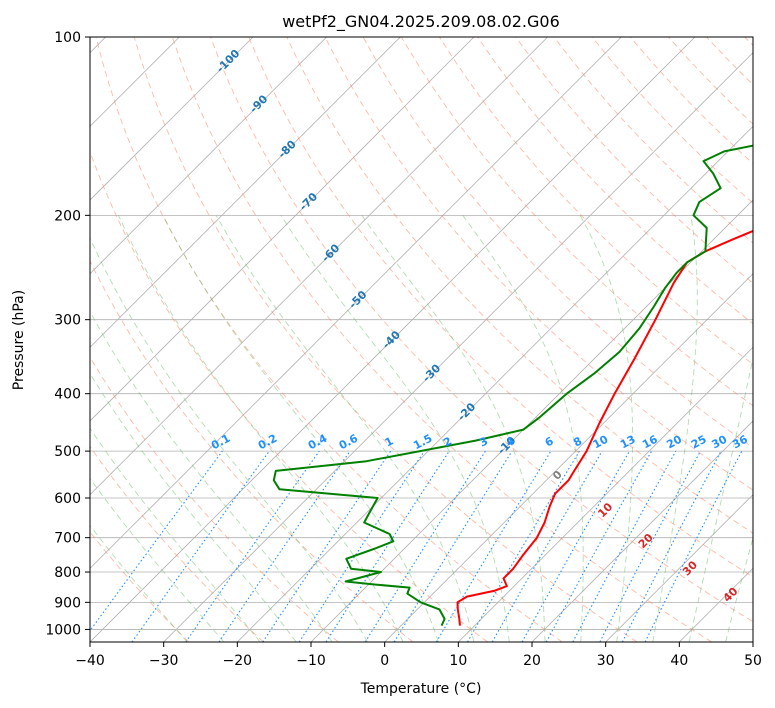 The image size is (775, 708). I want to click on chart-title: wetPf2_GN04.2025.209.08.02.G06, so click(421, 22).